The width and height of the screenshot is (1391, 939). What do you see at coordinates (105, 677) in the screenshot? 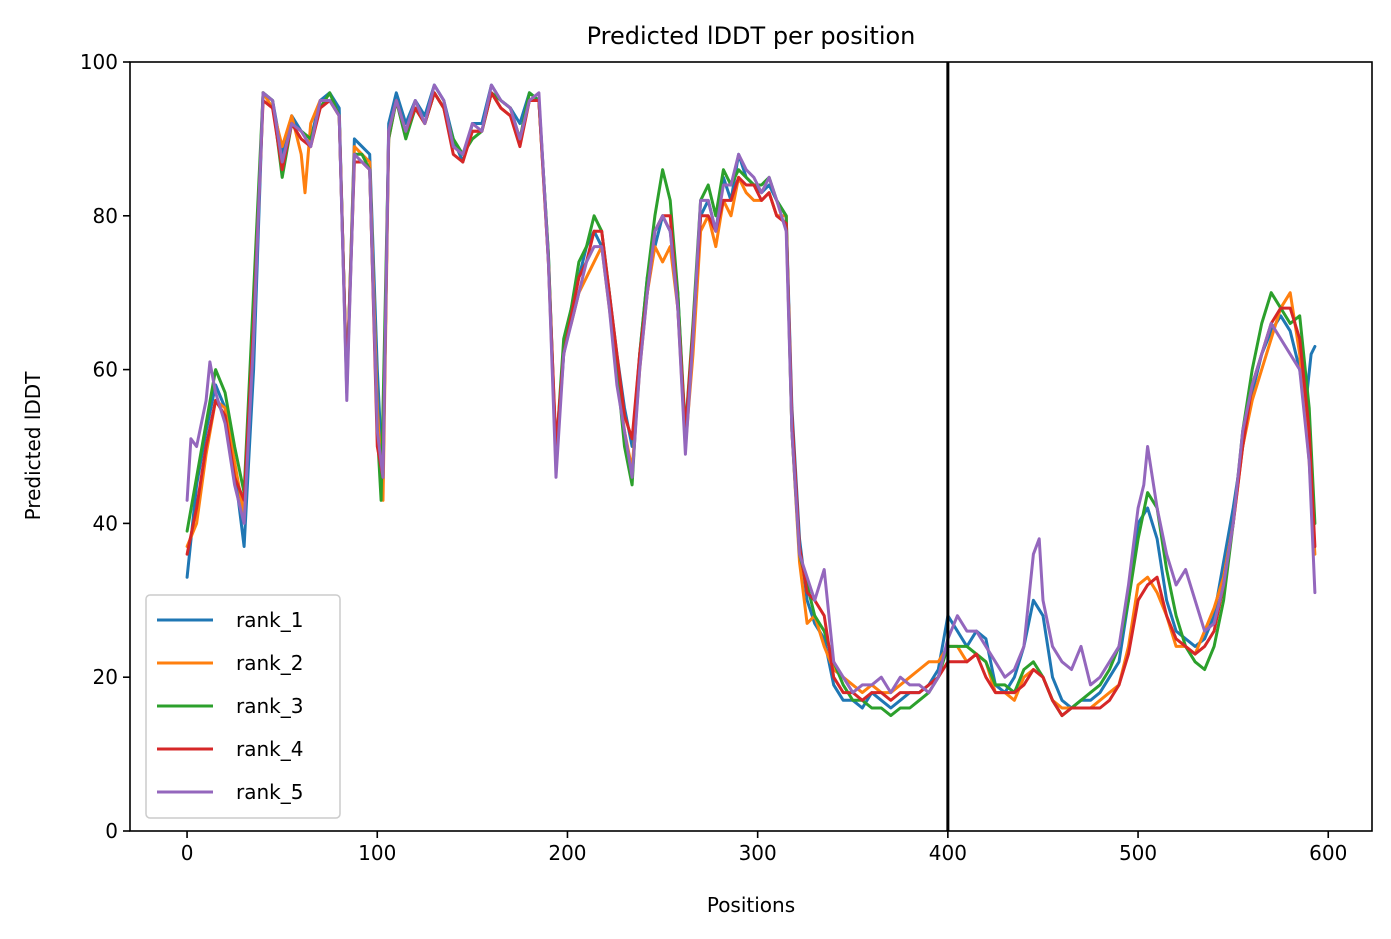
I see `y-tick-label: 20` at bounding box center [105, 677].